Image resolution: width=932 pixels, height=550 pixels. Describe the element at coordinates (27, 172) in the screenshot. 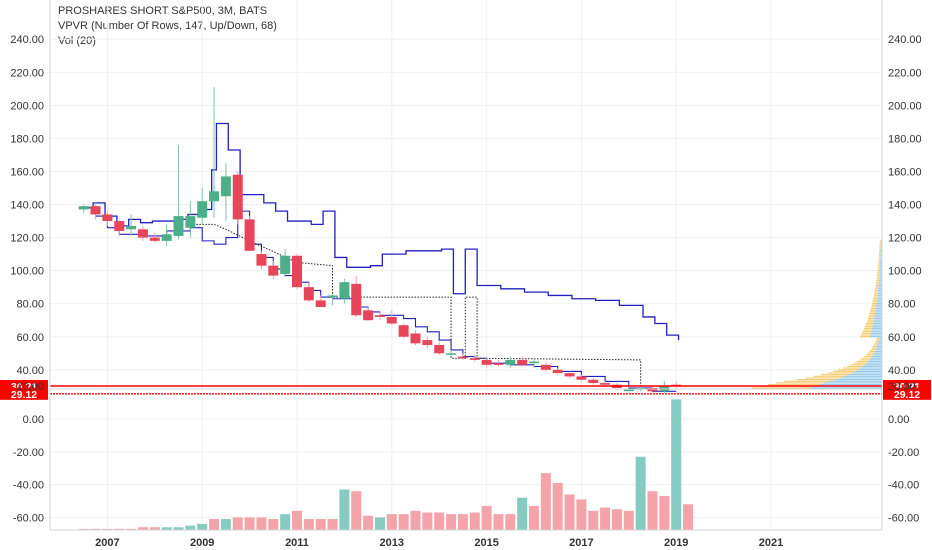

I see `price-tick-label-left: 160.00` at that location.